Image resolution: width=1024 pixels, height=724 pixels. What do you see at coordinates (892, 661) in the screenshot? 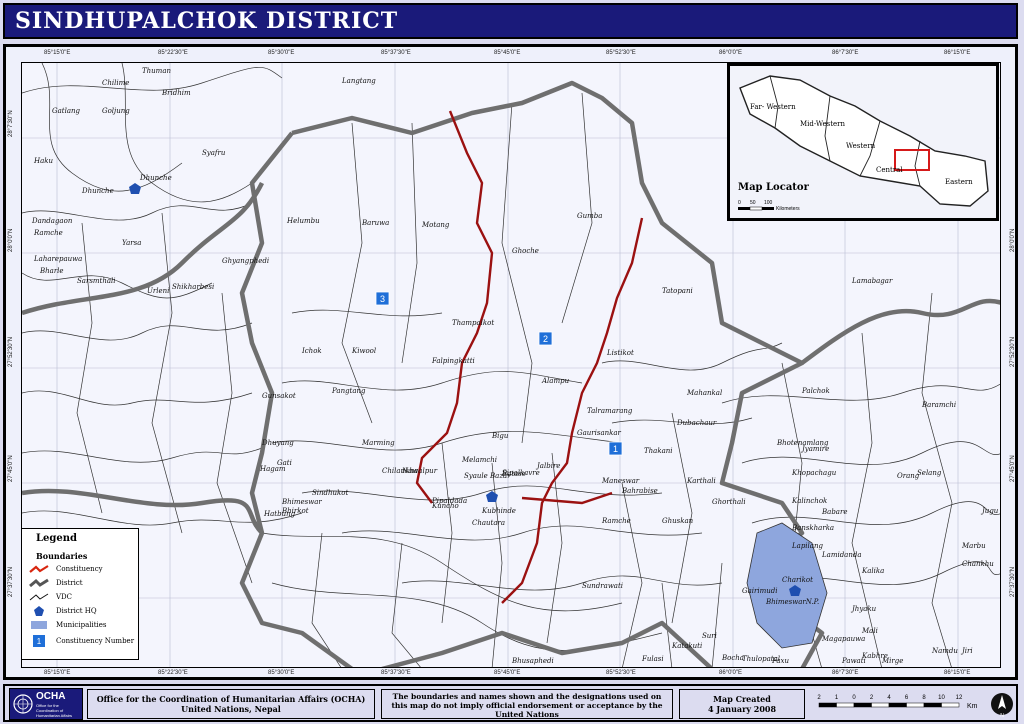
I see `vdc-label: Mirge` at bounding box center [892, 661].